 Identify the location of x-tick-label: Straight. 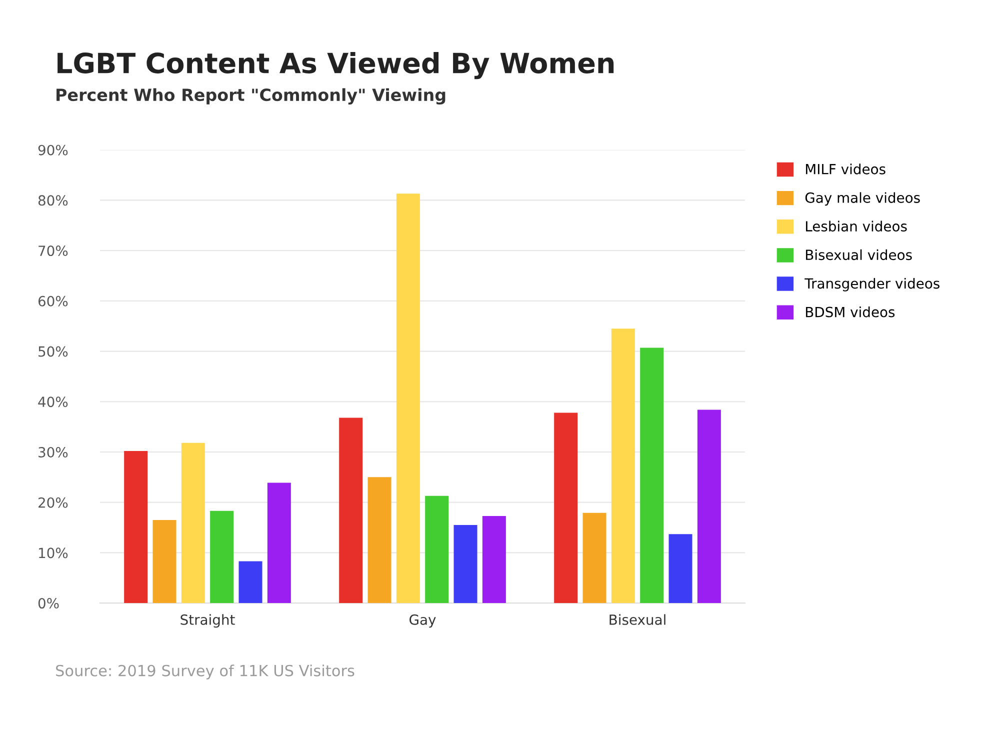
(207, 621).